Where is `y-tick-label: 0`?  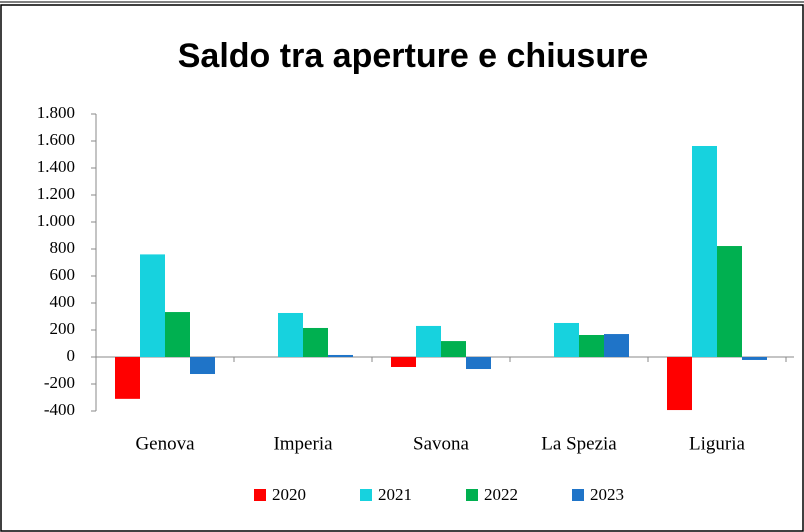
y-tick-label: 0 is located at coordinates (71, 355).